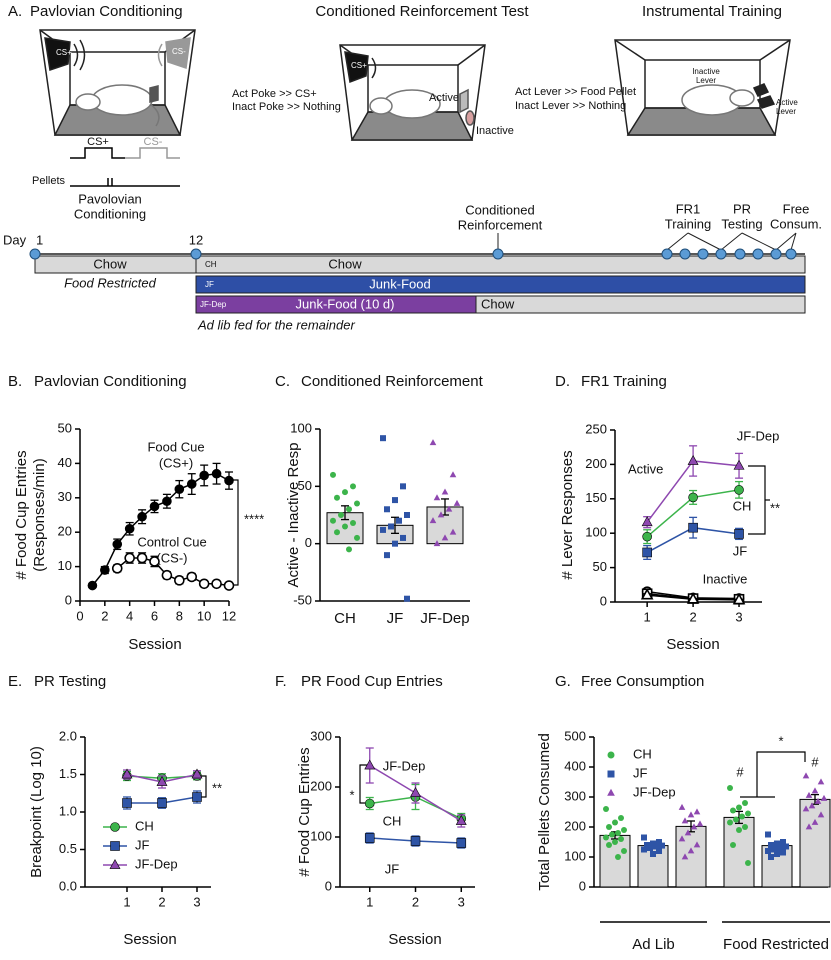 The image size is (831, 960). Describe the element at coordinates (815, 761) in the screenshot. I see `annotation: #` at that location.